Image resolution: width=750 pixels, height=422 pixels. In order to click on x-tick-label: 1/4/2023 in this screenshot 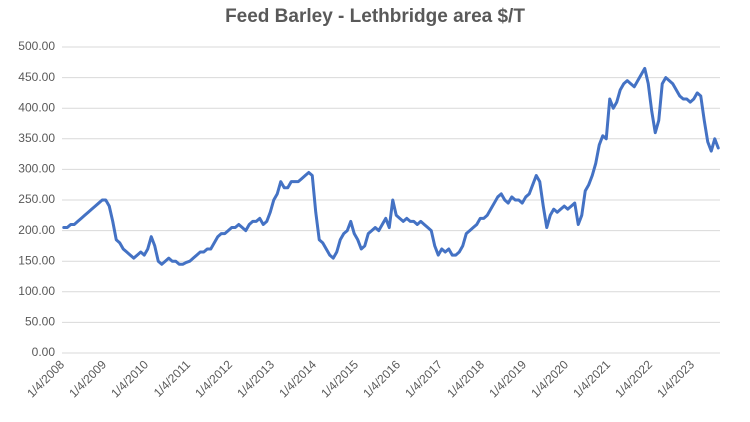, I will do `click(675, 378)`.